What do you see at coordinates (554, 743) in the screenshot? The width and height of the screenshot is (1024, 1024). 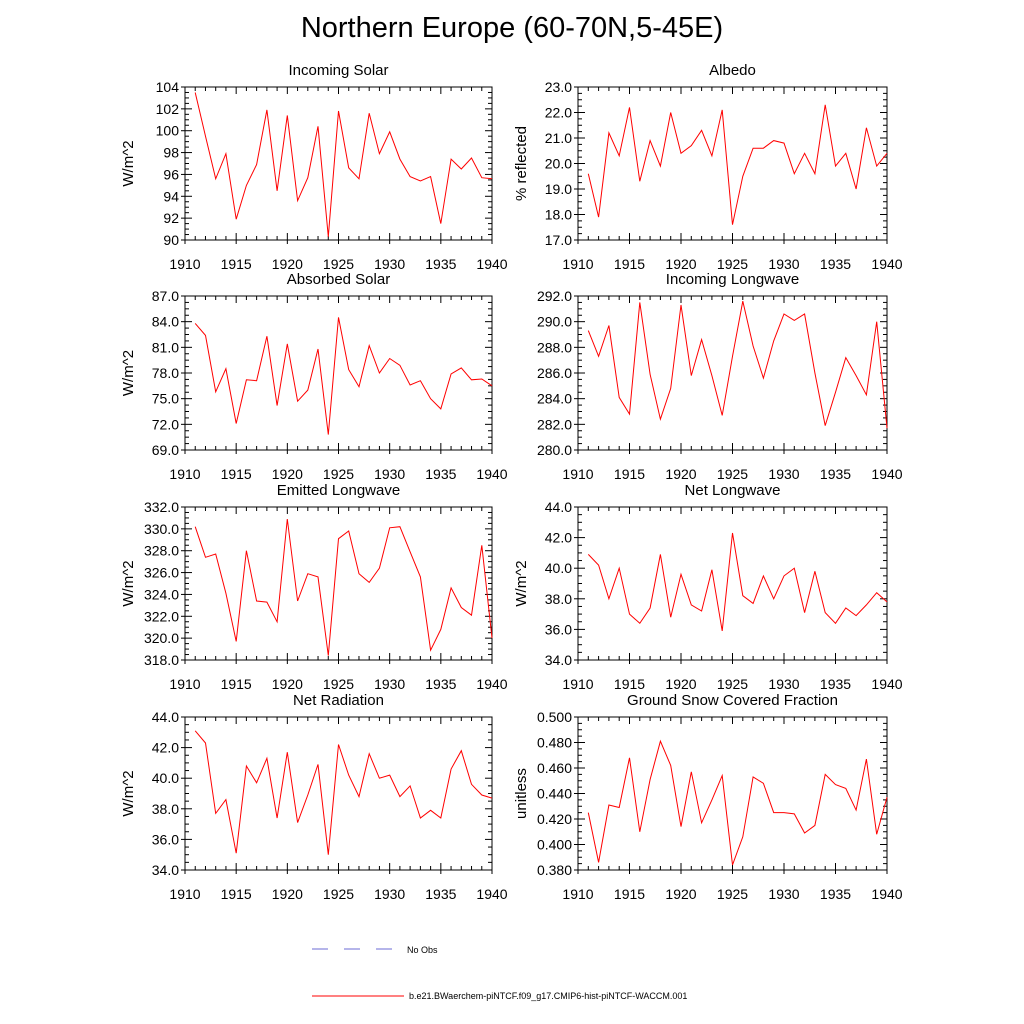 I see `y-tick-label: 0.480` at bounding box center [554, 743].